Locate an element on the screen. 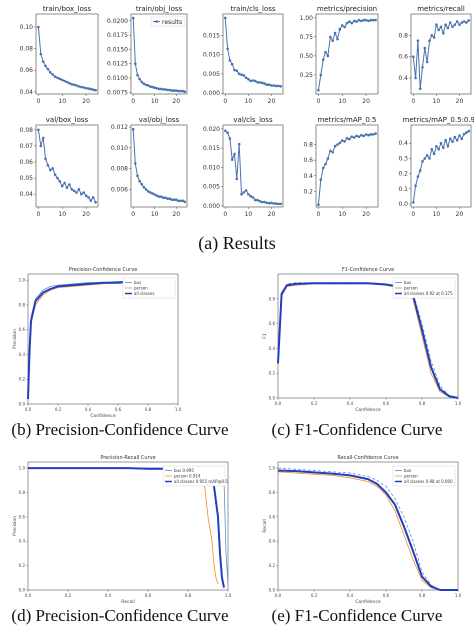 The image size is (474, 626). y-tick-label: 0.0150 is located at coordinates (117, 49).